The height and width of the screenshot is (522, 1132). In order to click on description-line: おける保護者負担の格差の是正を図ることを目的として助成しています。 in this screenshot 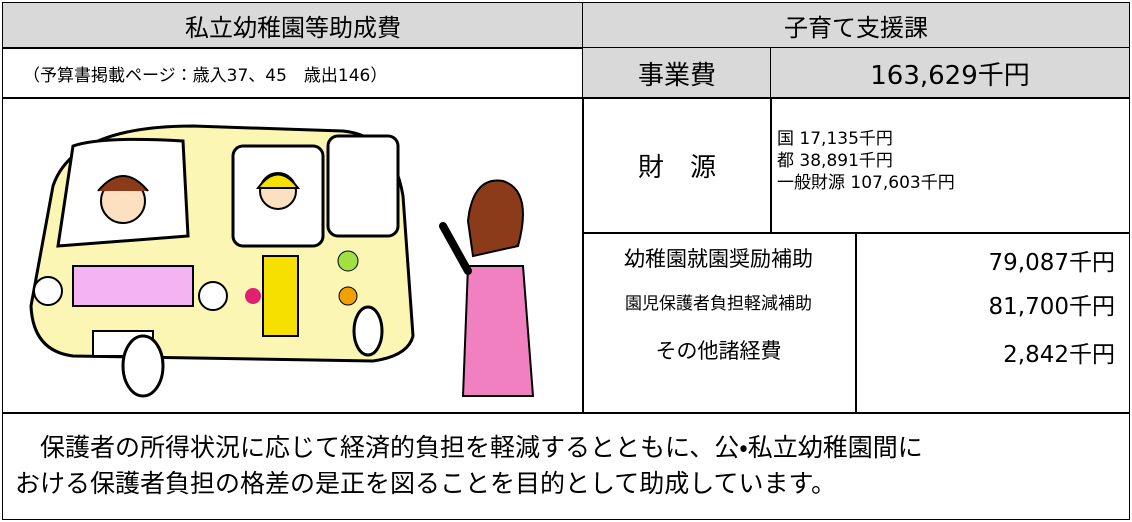, I will do `click(426, 483)`.